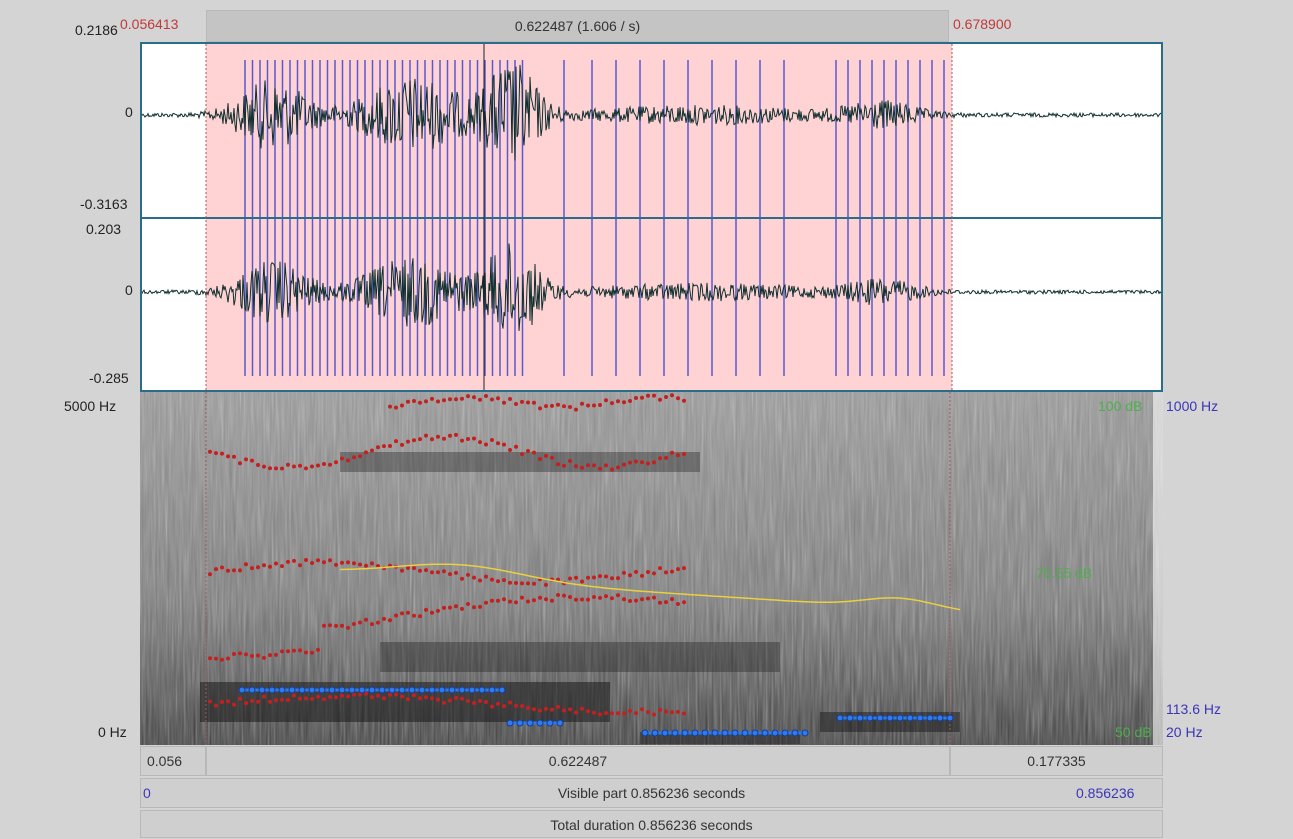  Describe the element at coordinates (1105, 793) in the screenshot. I see `visible-end-time: 0.856236` at that location.